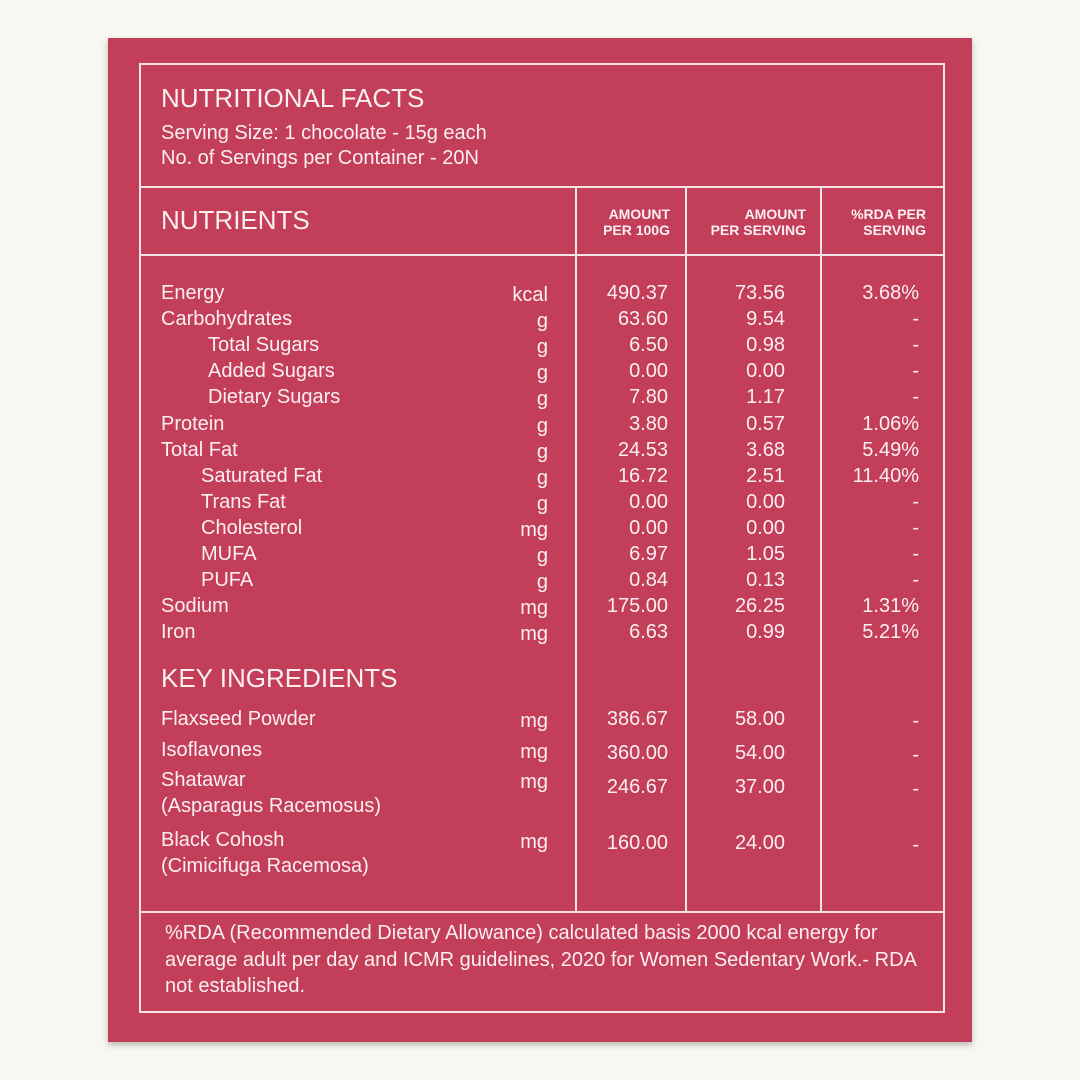 The height and width of the screenshot is (1080, 1080). Describe the element at coordinates (199, 449) in the screenshot. I see `nutrient-name: Total Fat` at that location.